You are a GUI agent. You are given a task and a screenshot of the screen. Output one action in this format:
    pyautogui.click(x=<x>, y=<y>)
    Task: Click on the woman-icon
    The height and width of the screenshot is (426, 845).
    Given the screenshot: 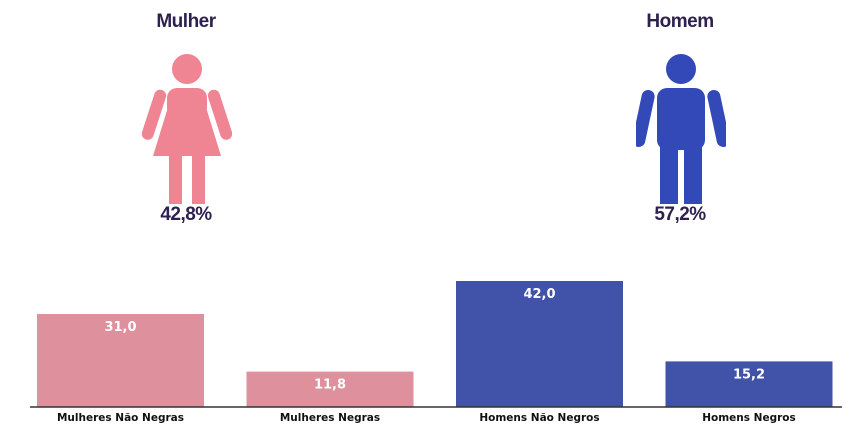 What is the action you would take?
    pyautogui.click(x=187, y=129)
    